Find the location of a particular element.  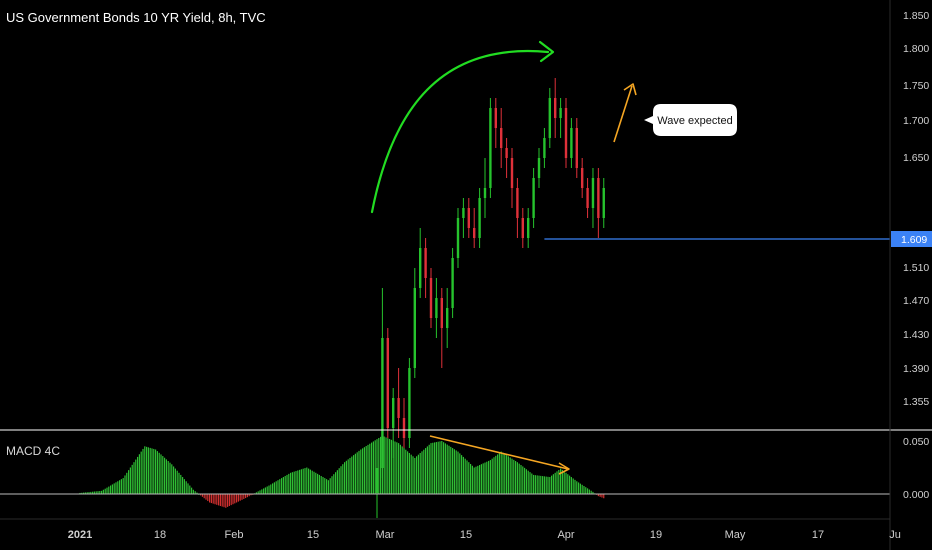

callout-bubble is located at coordinates (690, 120).